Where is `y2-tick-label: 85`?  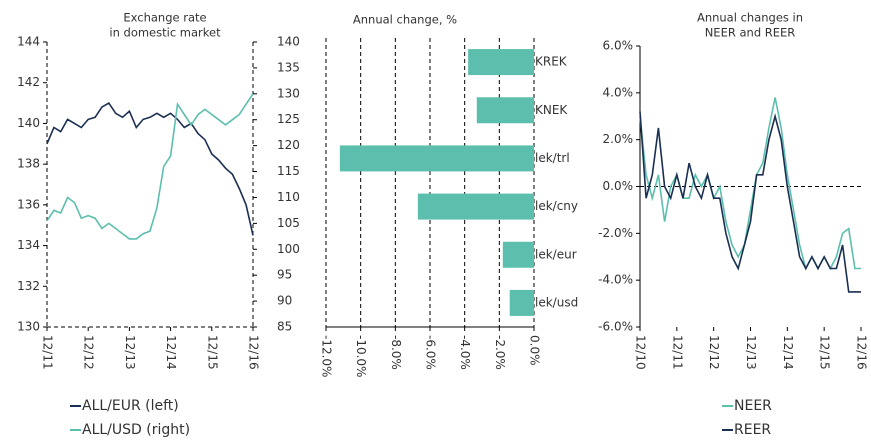 y2-tick-label: 85 is located at coordinates (284, 327).